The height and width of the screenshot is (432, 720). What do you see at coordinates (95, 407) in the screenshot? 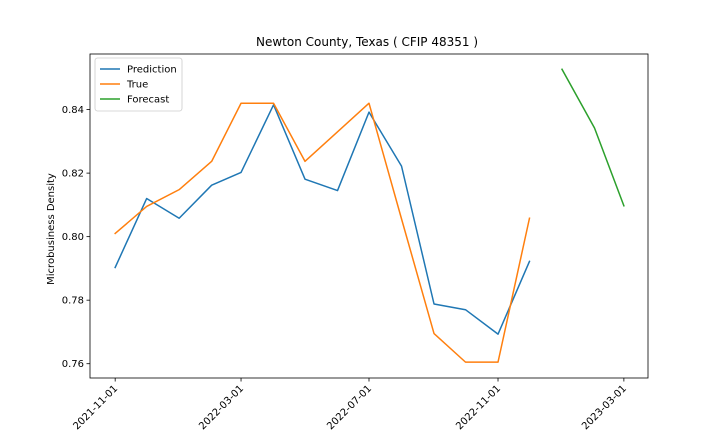
I see `x-tick-label: 2021-11-01` at bounding box center [95, 407].